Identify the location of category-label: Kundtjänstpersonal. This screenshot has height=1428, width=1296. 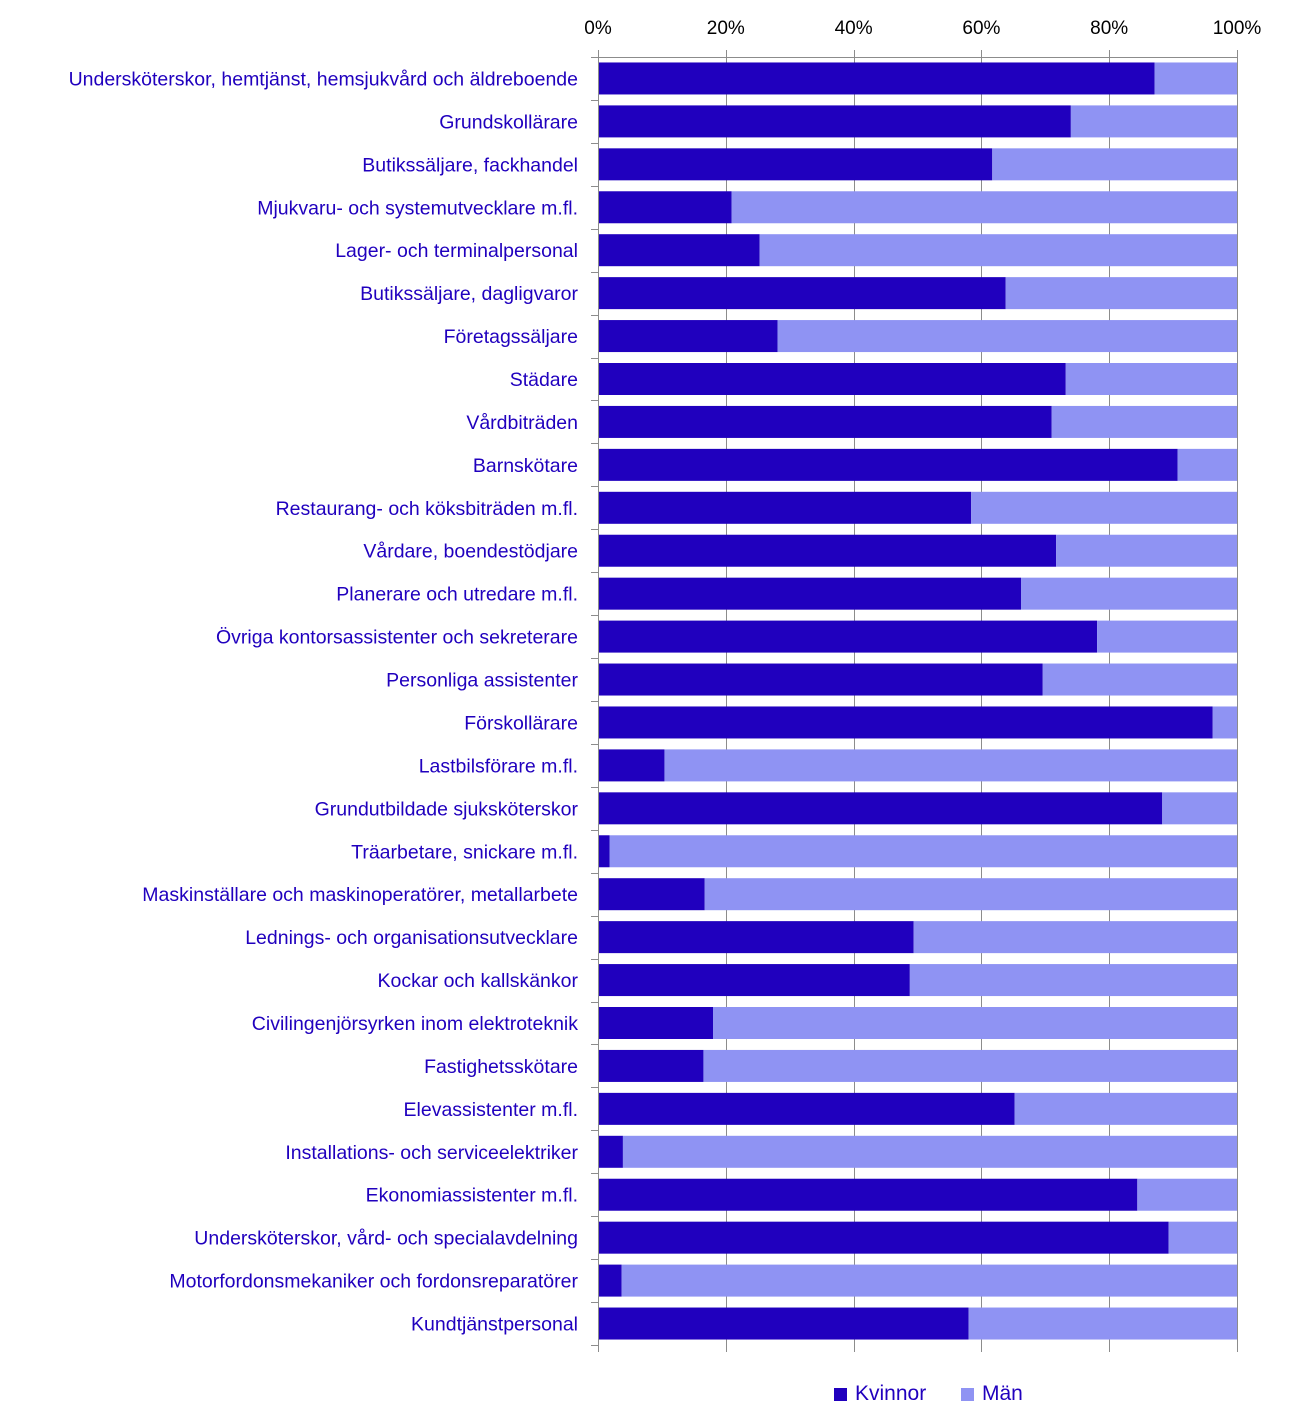
(494, 1325).